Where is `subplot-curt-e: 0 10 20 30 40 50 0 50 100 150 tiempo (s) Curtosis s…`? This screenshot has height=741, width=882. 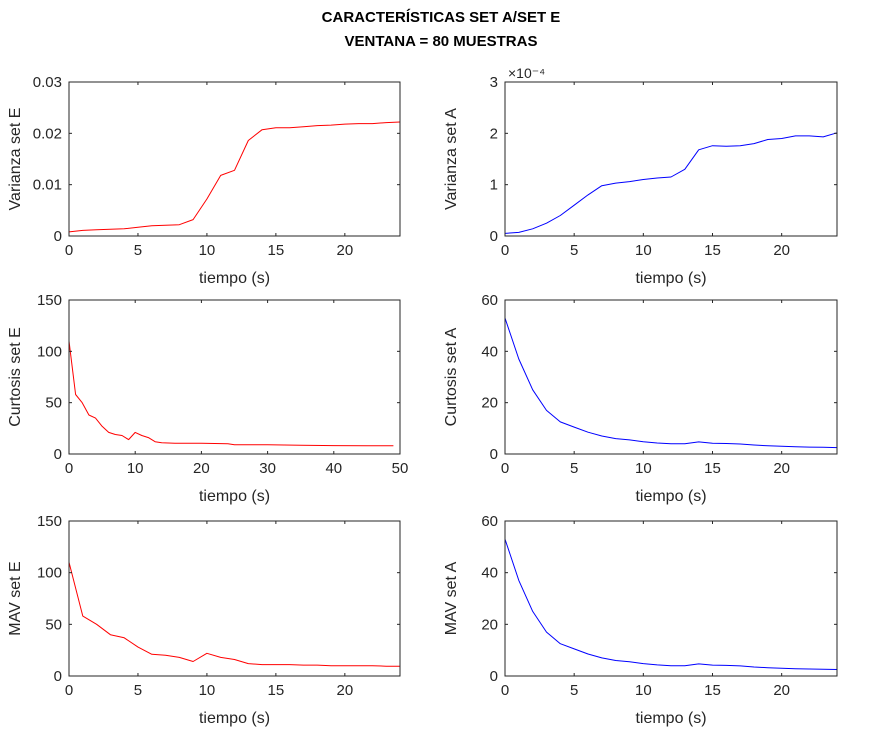 subplot-curt-e: 0 10 20 30 40 50 0 50 100 150 tiempo (s) Curtosis s… is located at coordinates (207, 398).